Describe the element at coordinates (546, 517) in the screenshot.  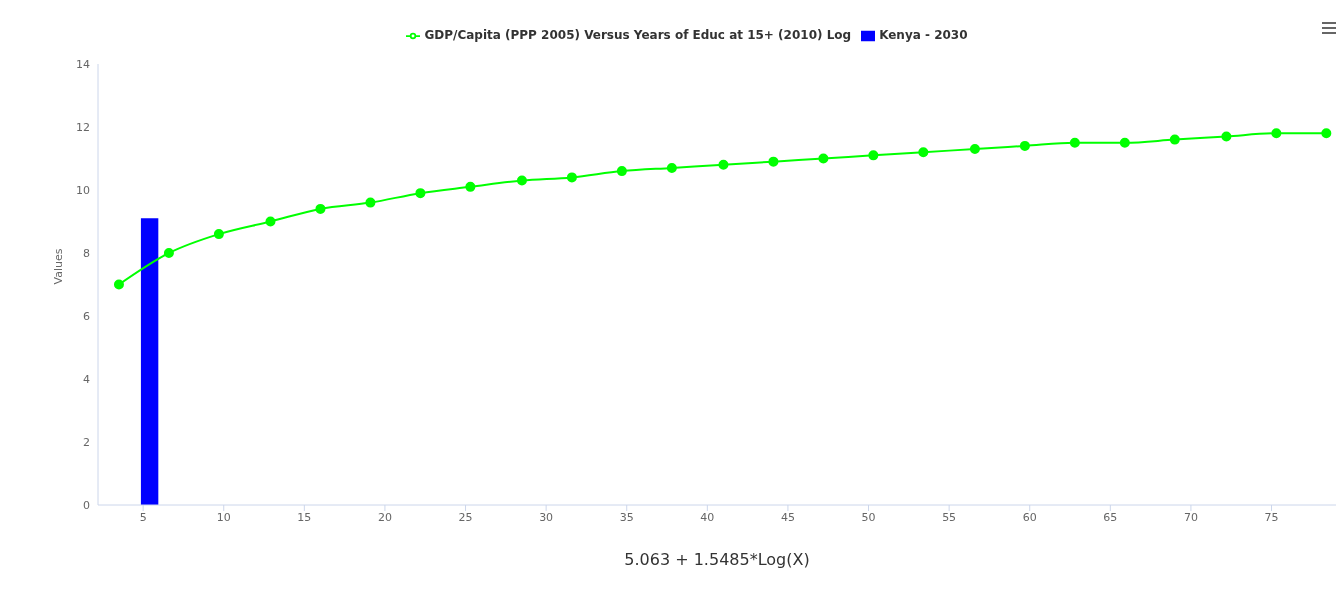
I see `x-tick-label: 30` at that location.